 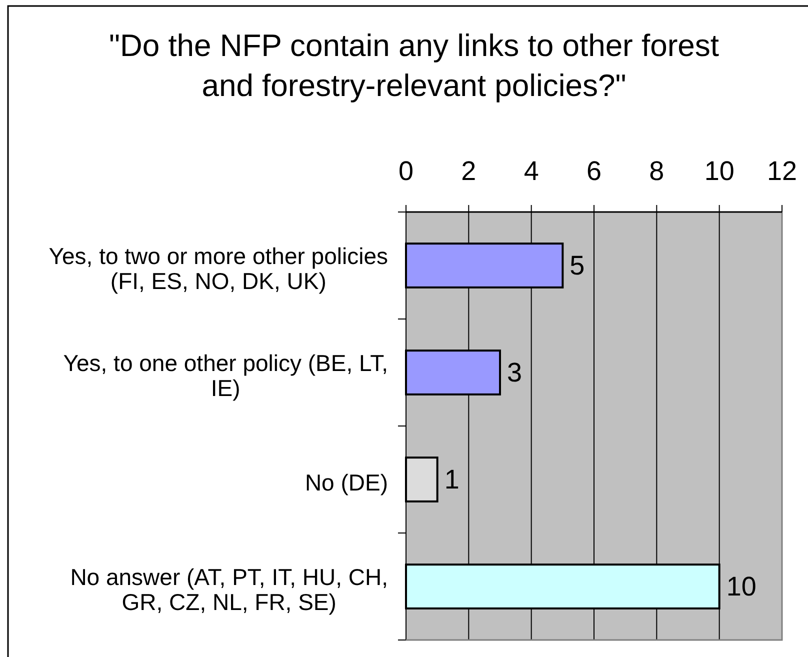 I want to click on data-label: 5, so click(x=577, y=265).